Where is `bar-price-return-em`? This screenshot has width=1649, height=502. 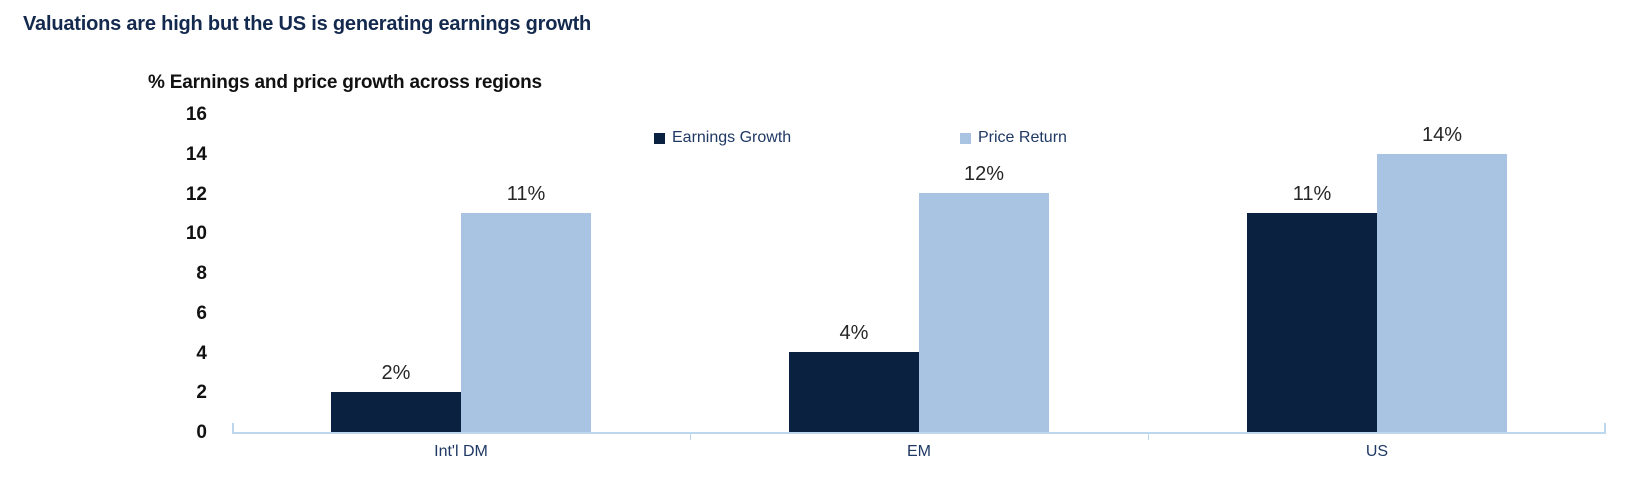
bar-price-return-em is located at coordinates (984, 312).